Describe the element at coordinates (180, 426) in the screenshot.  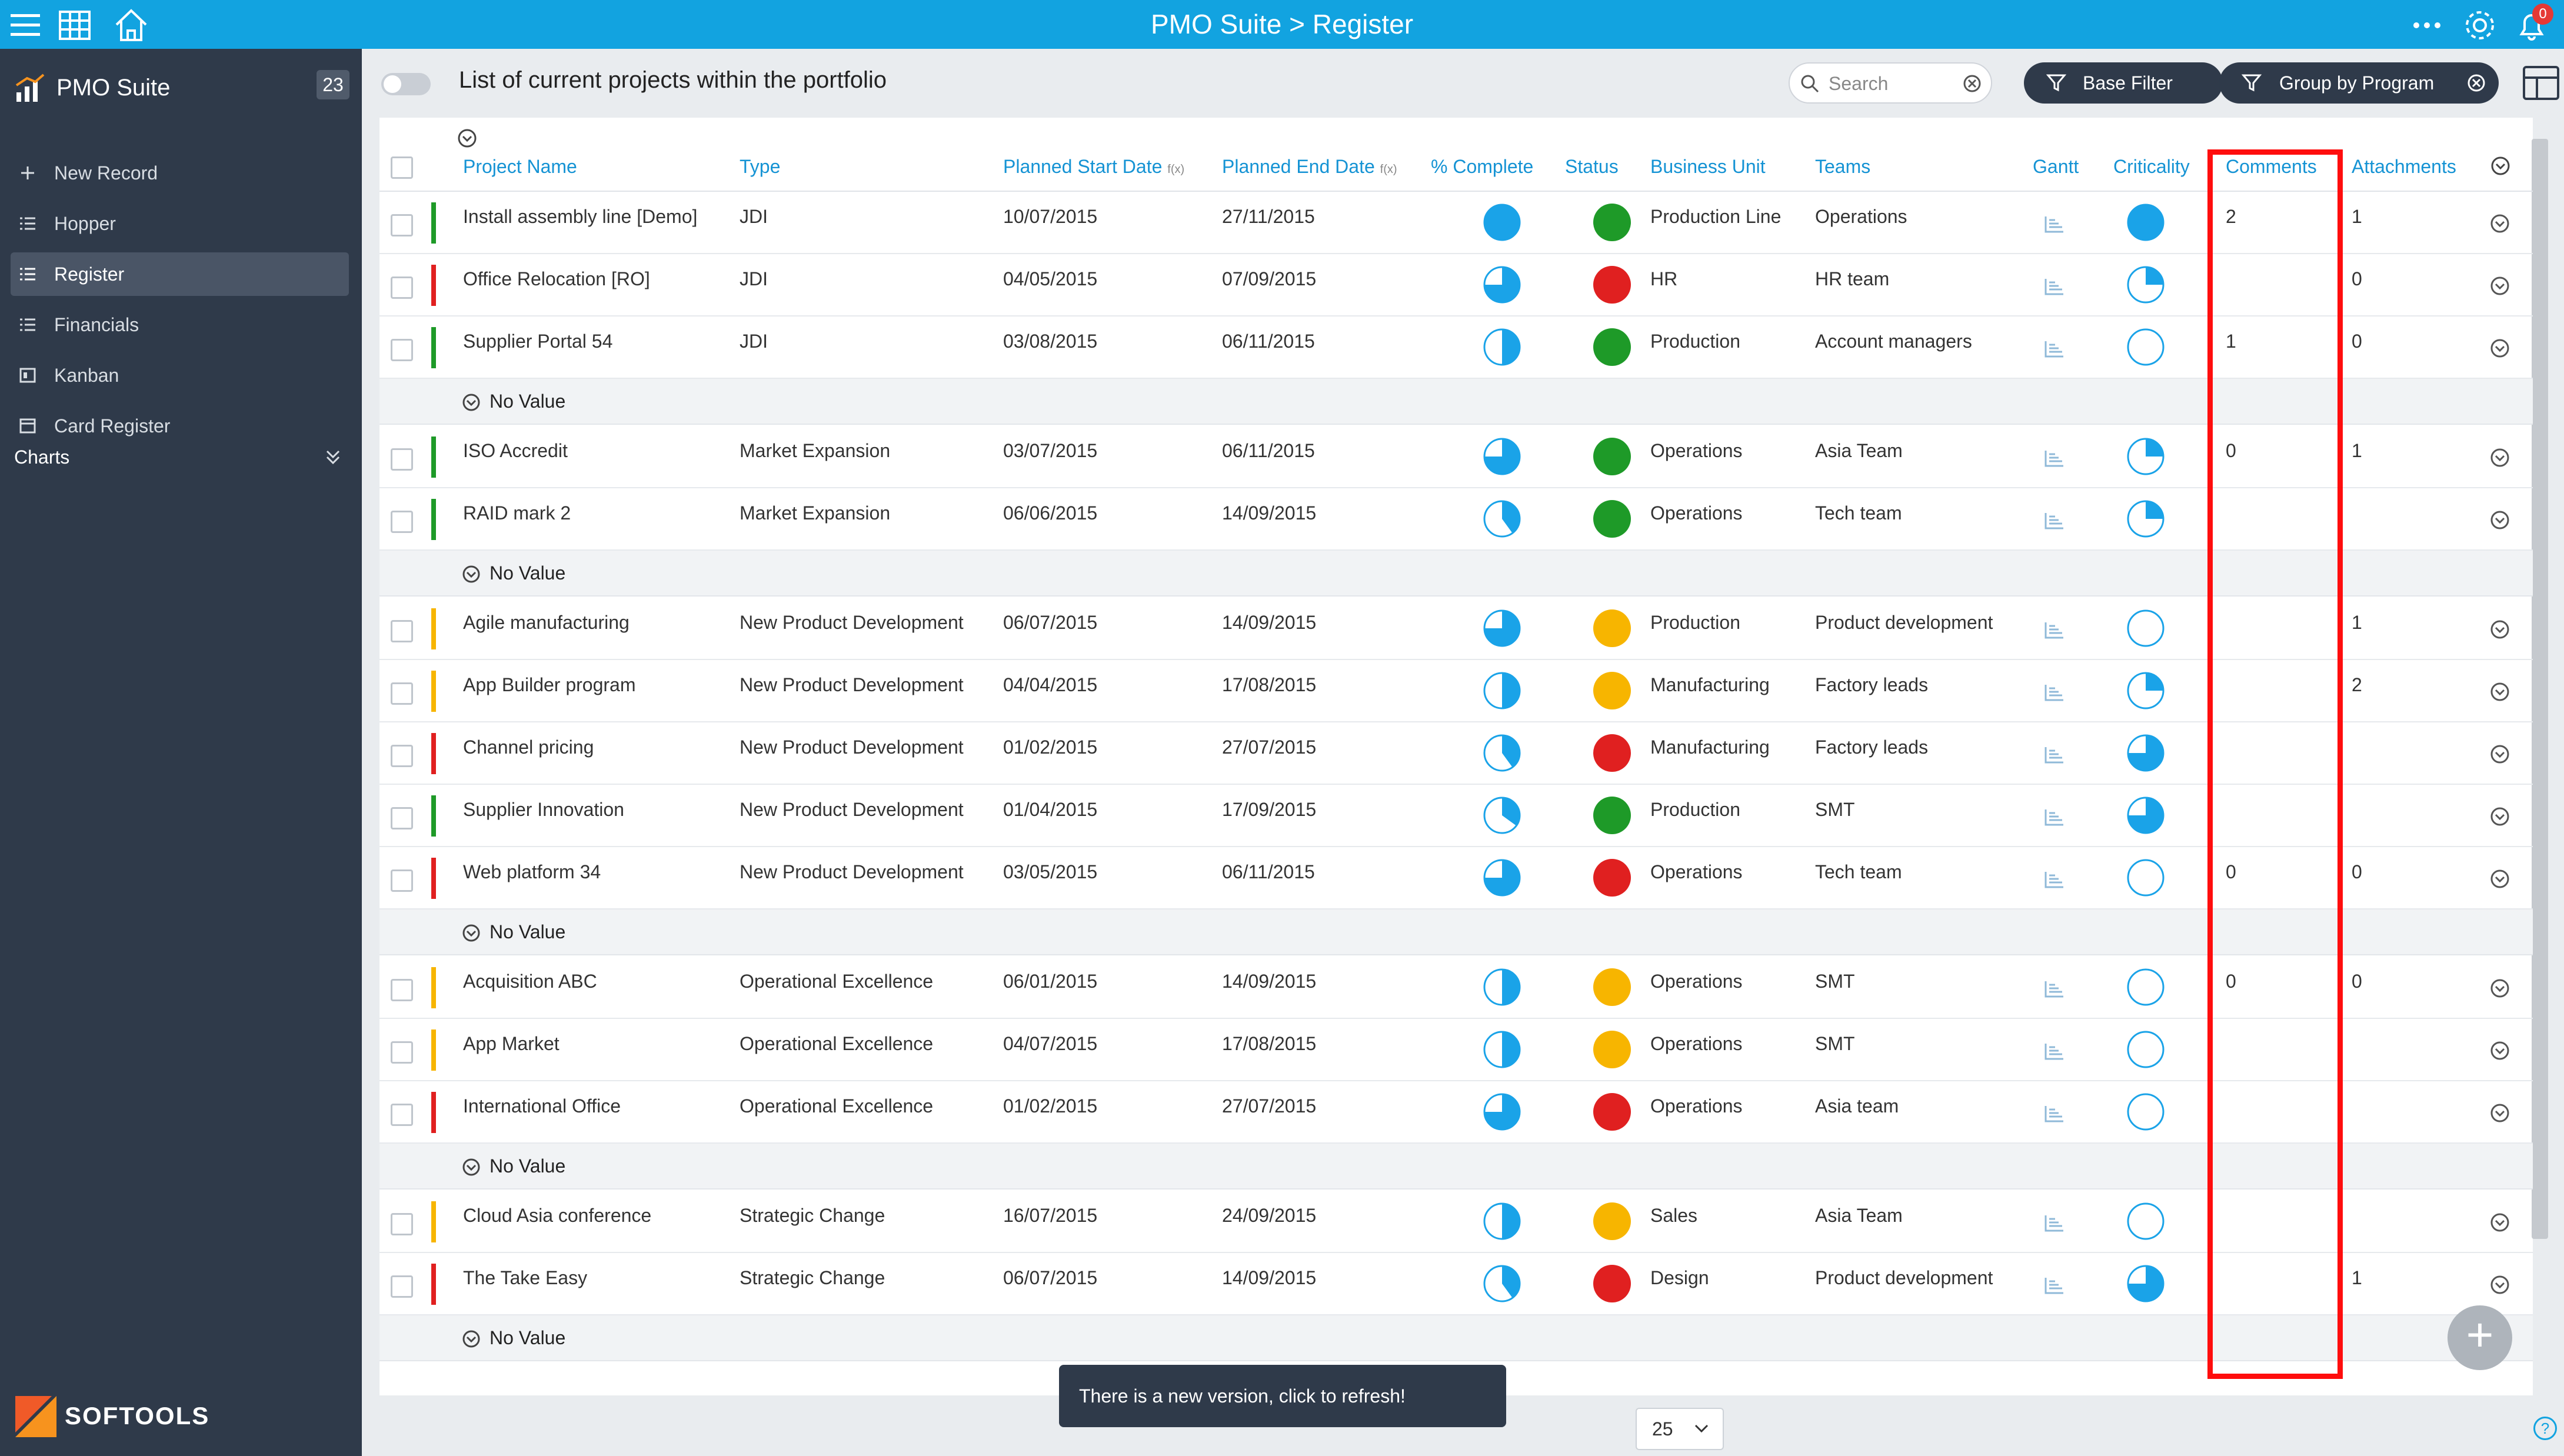
I see `sidebar-item-card-register: Card Register` at that location.